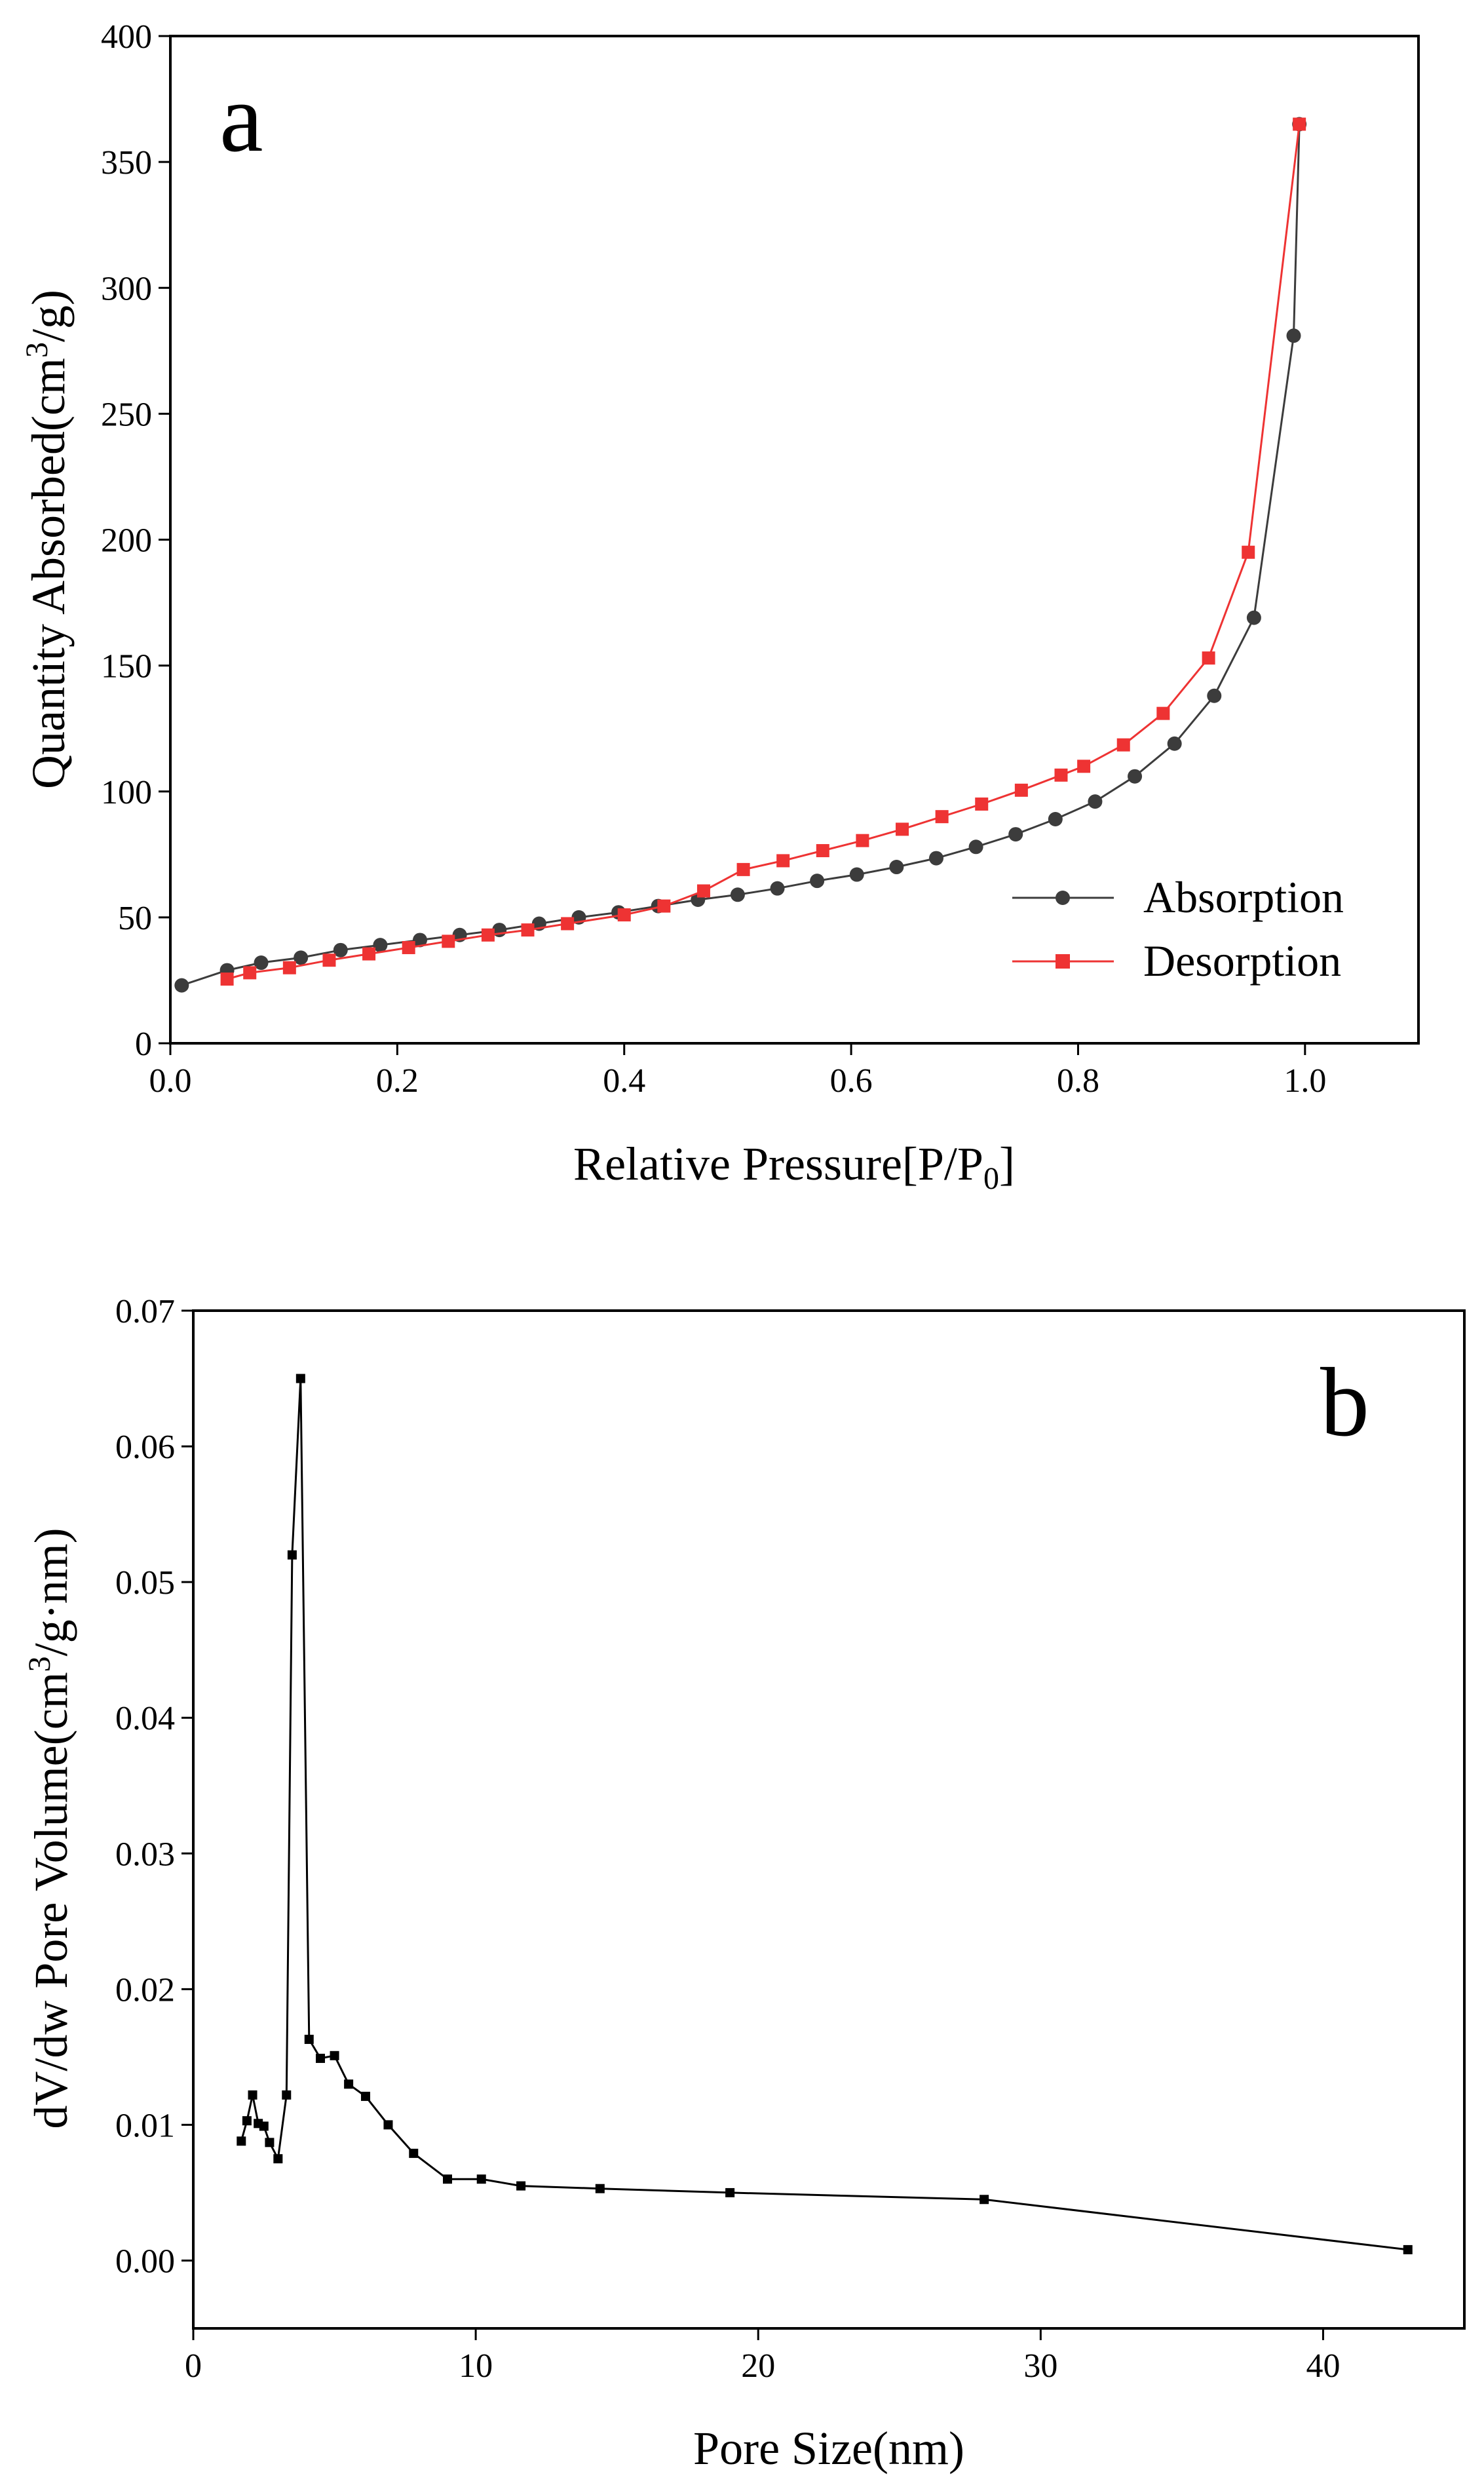 This screenshot has height=2485, width=1484. Describe the element at coordinates (170, 1081) in the screenshot. I see `panel-a-xtick-label: 0.0` at that location.